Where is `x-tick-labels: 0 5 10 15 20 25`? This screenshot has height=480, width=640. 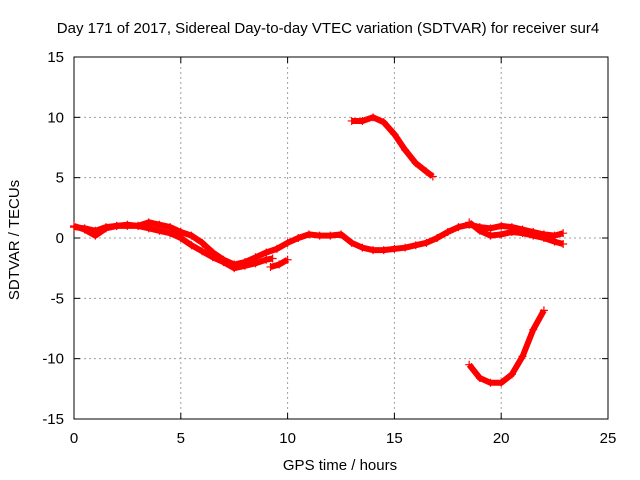
x-tick-labels: 0 5 10 15 20 25 is located at coordinates (343, 438).